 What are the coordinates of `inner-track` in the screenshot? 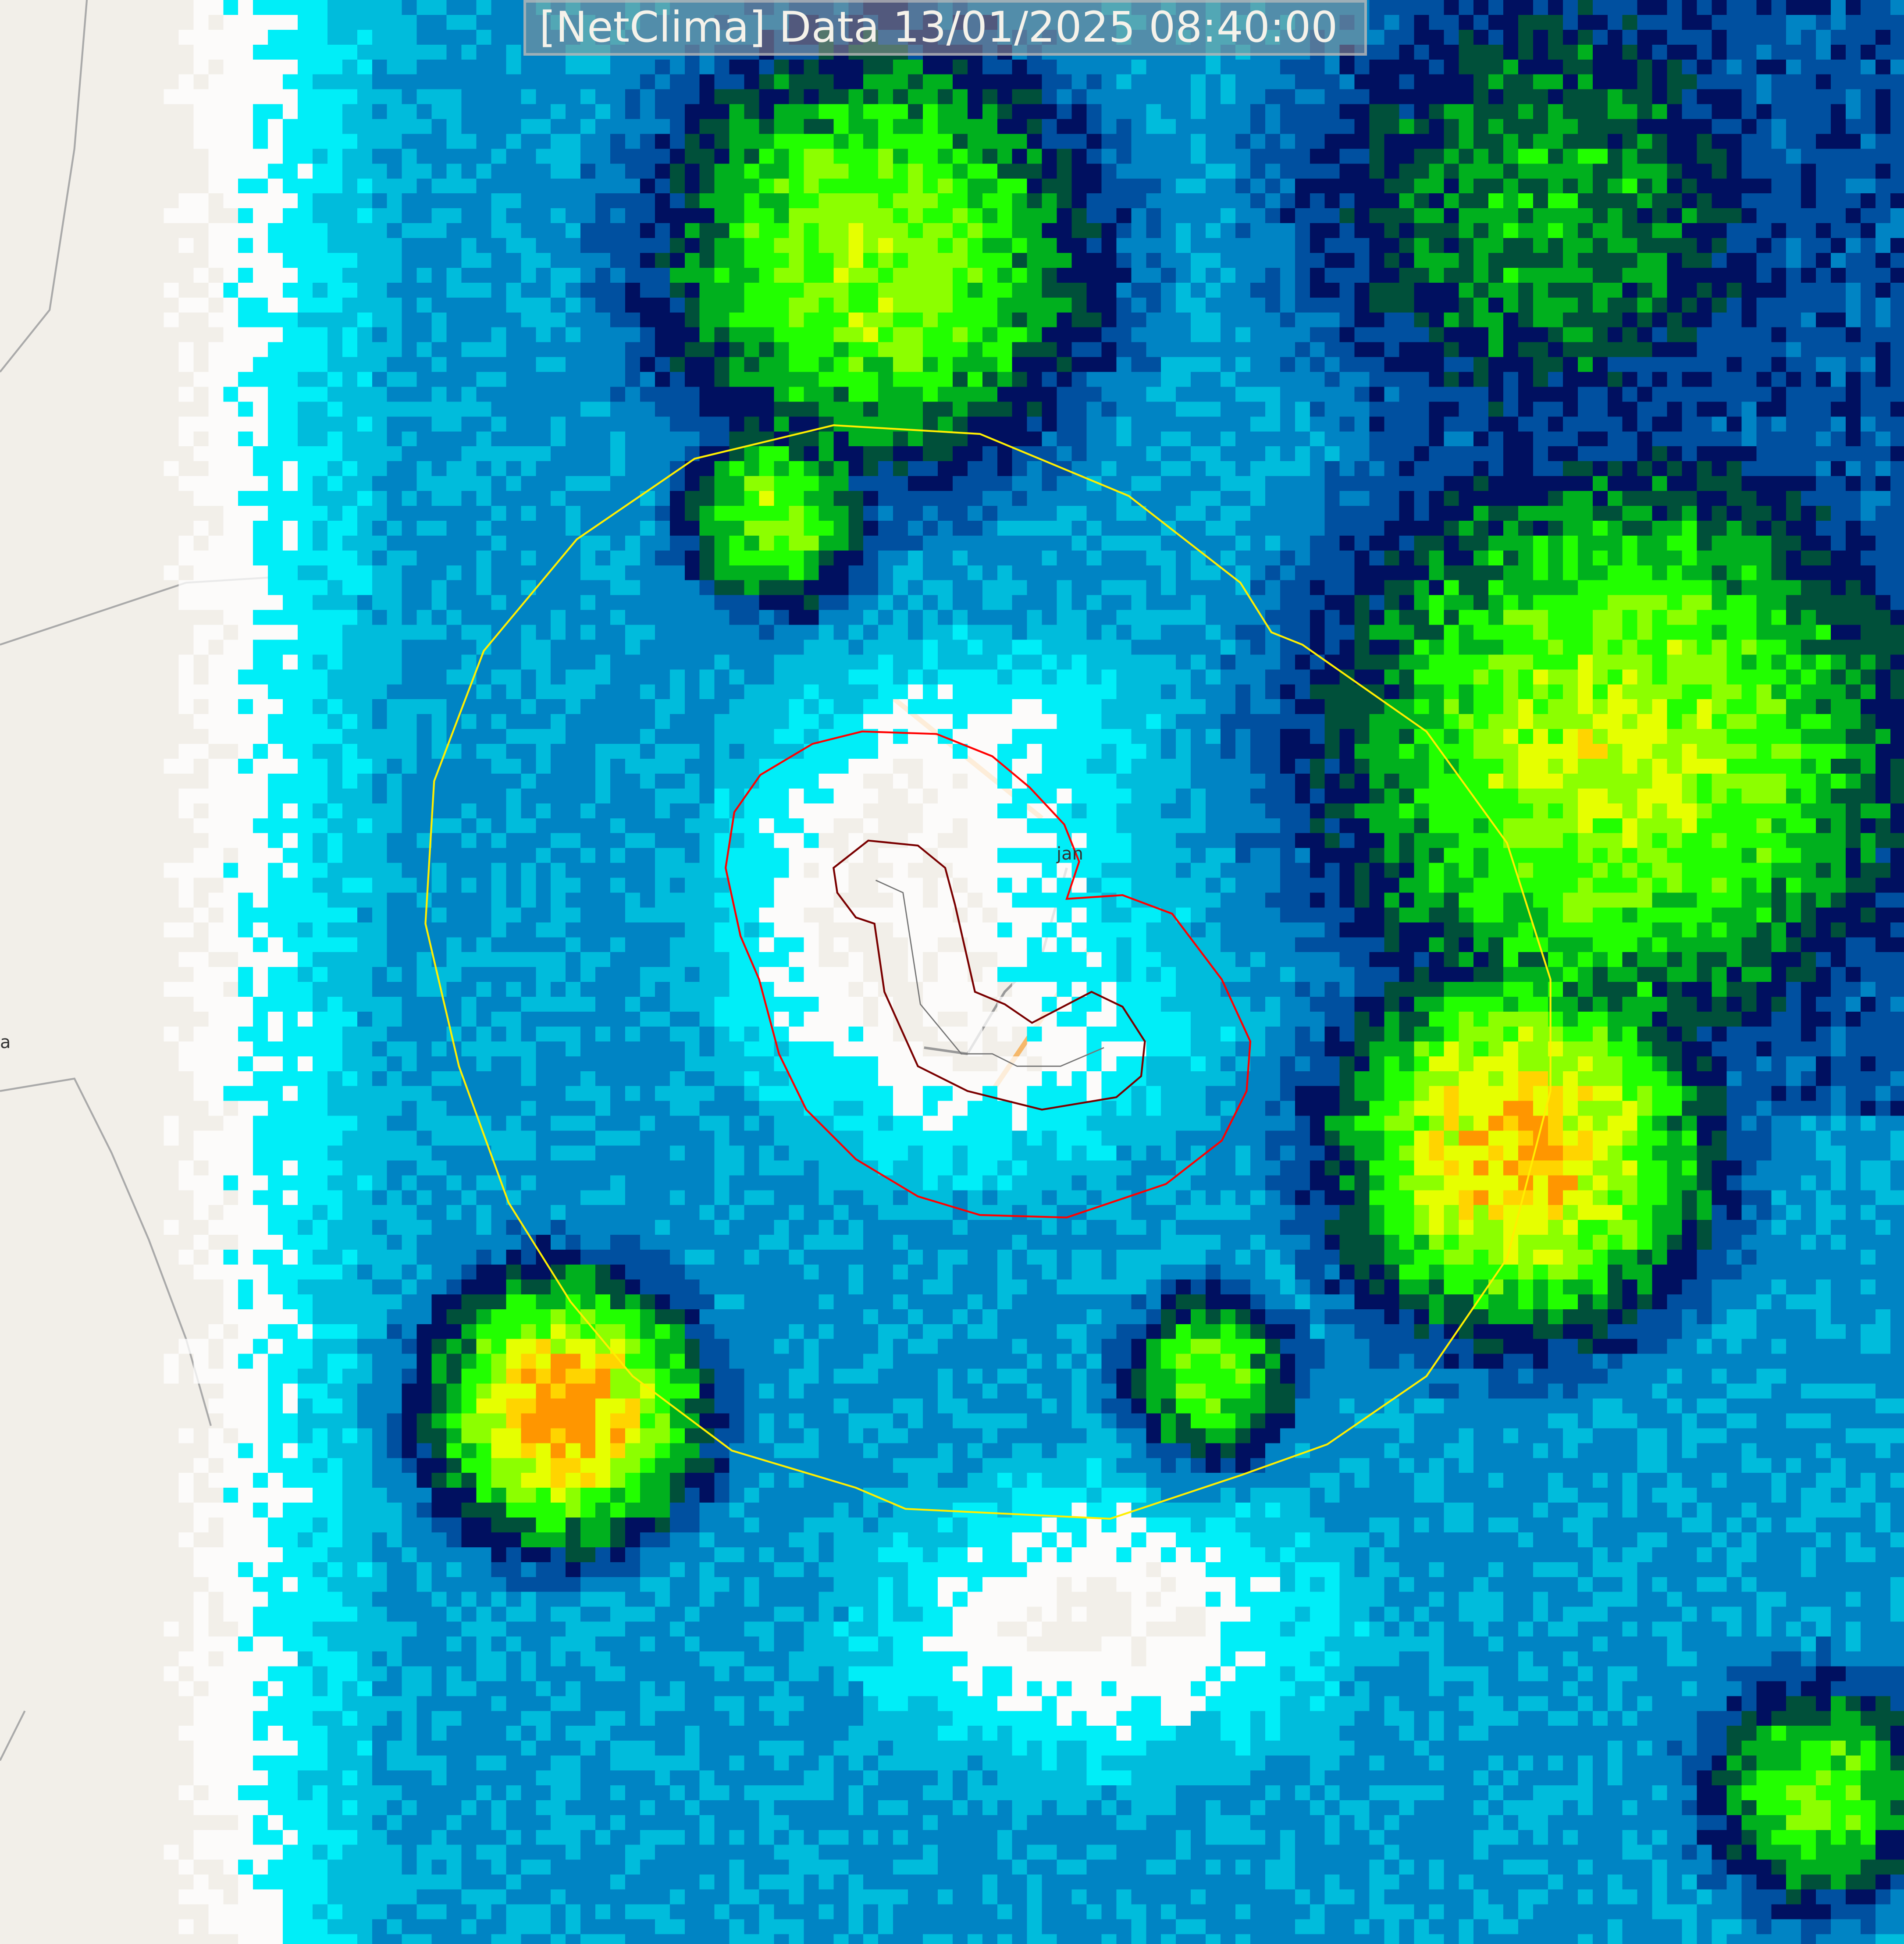 It's located at (989, 973).